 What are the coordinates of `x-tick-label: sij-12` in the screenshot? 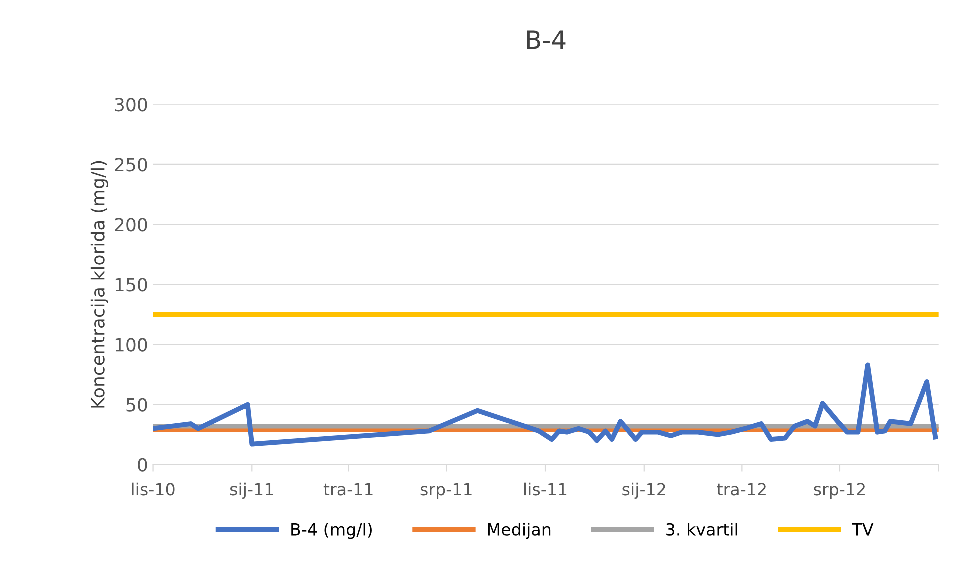 It's located at (644, 490).